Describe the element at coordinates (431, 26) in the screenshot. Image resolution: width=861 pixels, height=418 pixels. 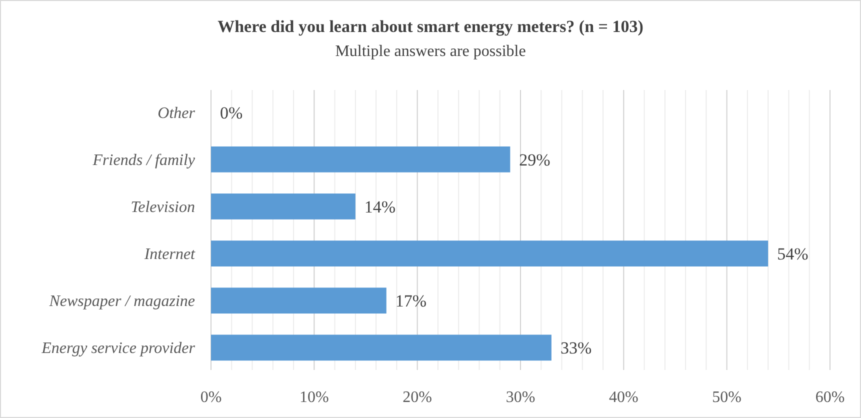
I see `chart-title: Where did you learn about smart energy meters? (n = 103)` at that location.